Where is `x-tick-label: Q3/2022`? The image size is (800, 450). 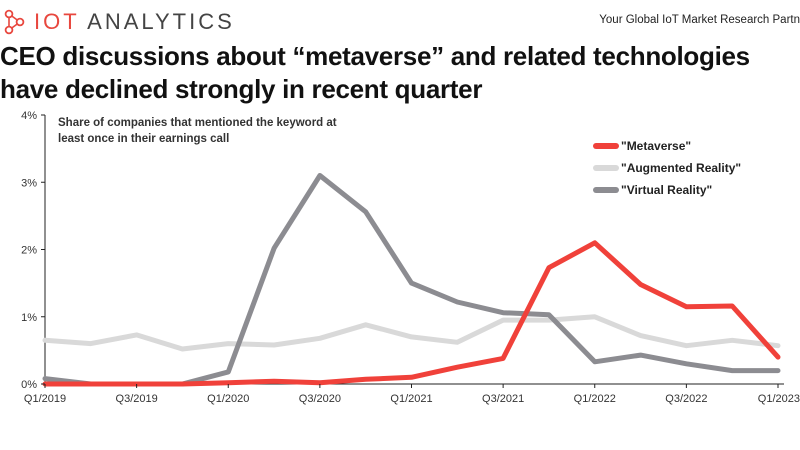
x-tick-label: Q3/2022 is located at coordinates (686, 399).